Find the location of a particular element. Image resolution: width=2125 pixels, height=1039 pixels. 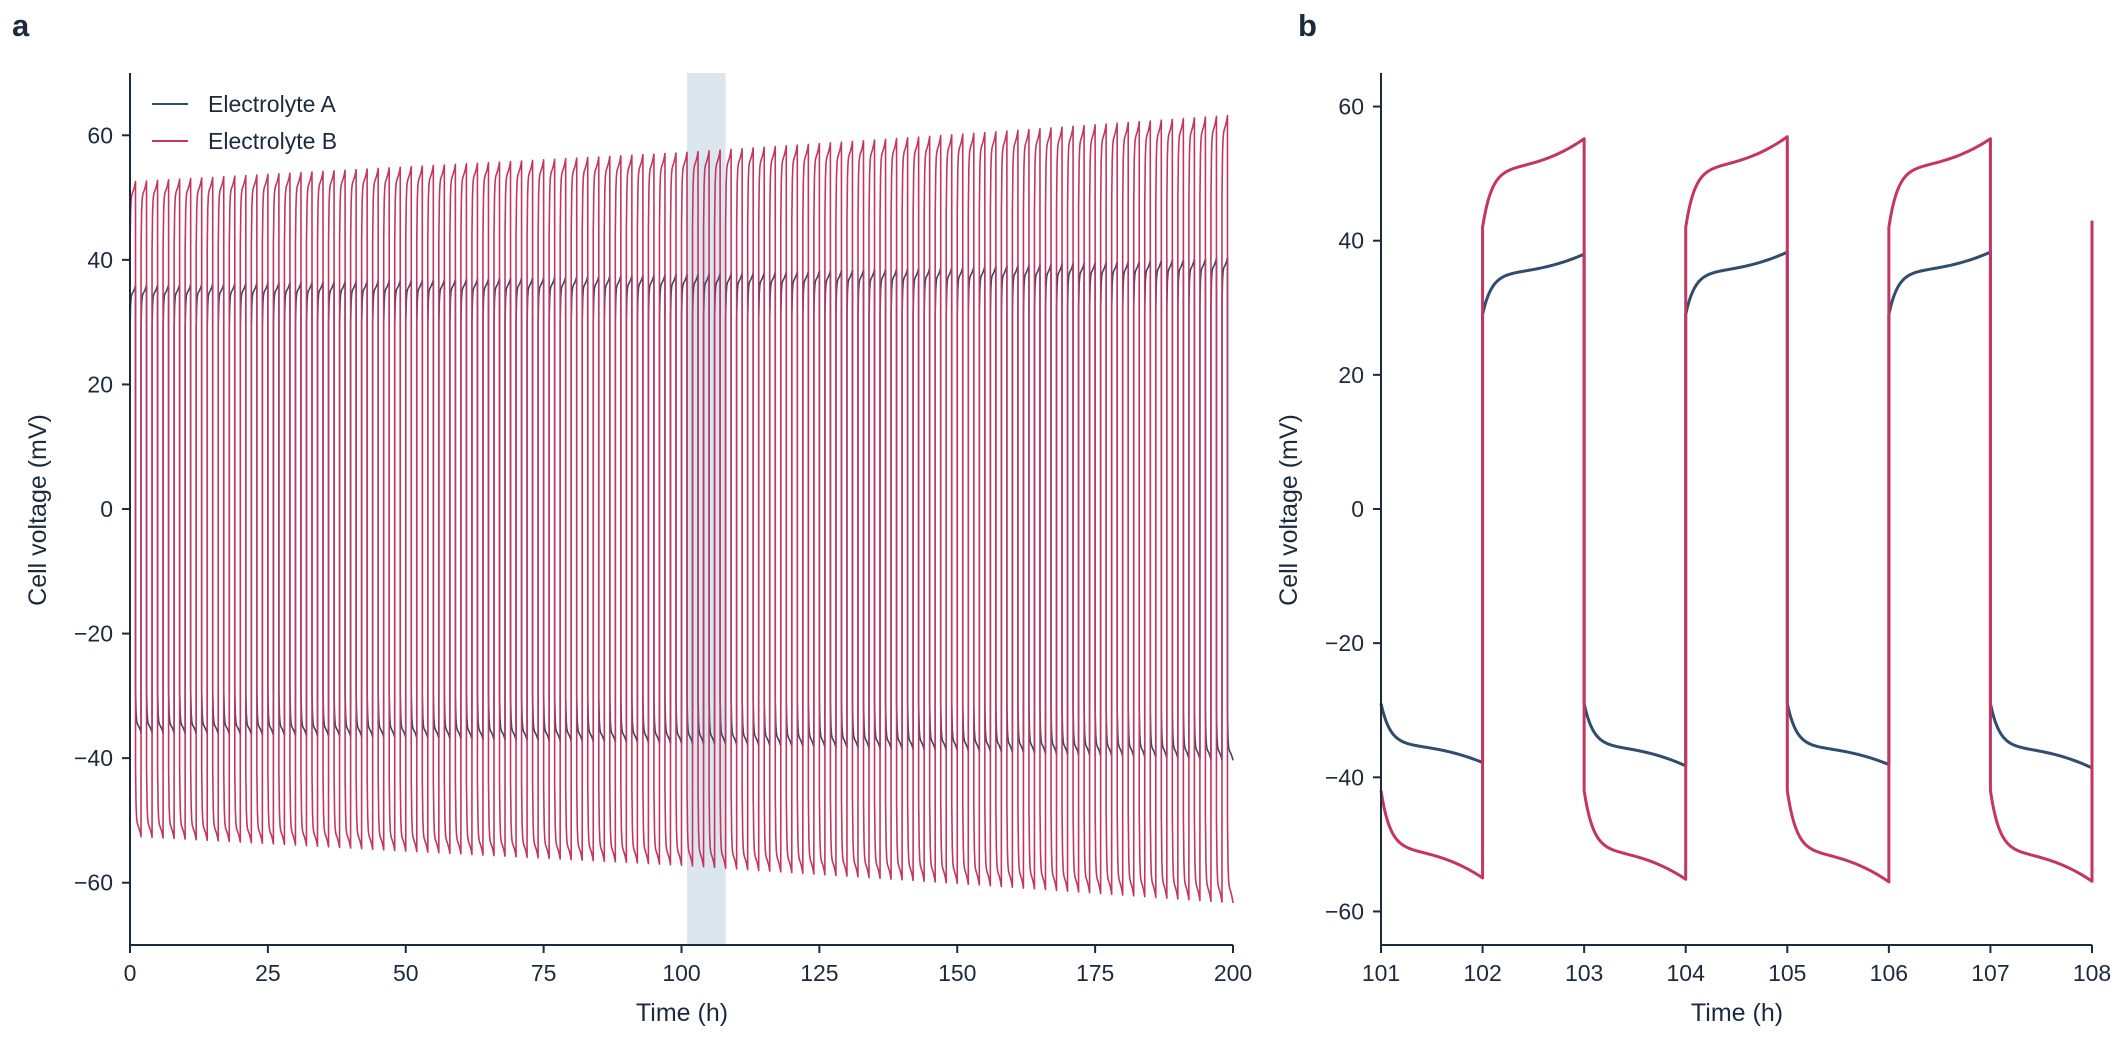

x-tick-label: 75 is located at coordinates (544, 973).